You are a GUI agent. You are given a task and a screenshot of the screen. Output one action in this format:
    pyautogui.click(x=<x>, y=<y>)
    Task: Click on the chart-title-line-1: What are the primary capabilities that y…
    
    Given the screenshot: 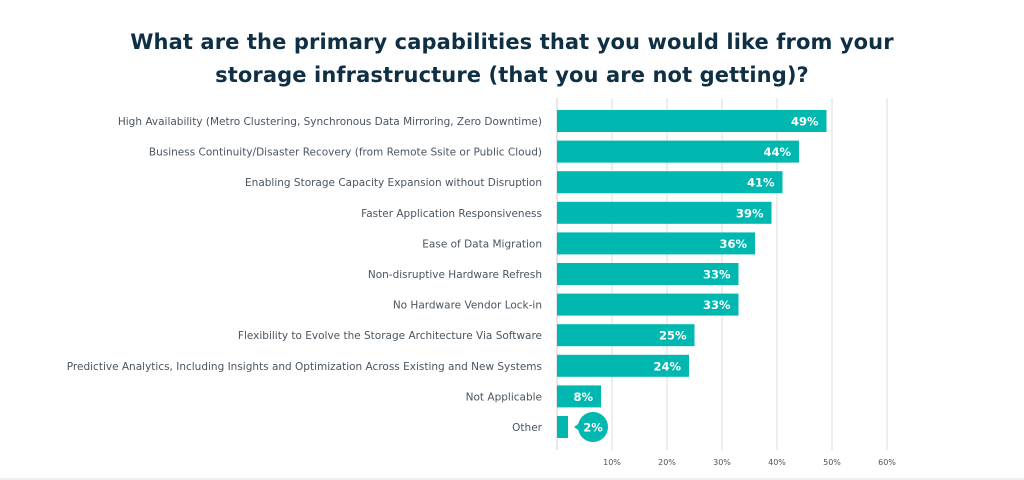 What is the action you would take?
    pyautogui.click(x=512, y=42)
    